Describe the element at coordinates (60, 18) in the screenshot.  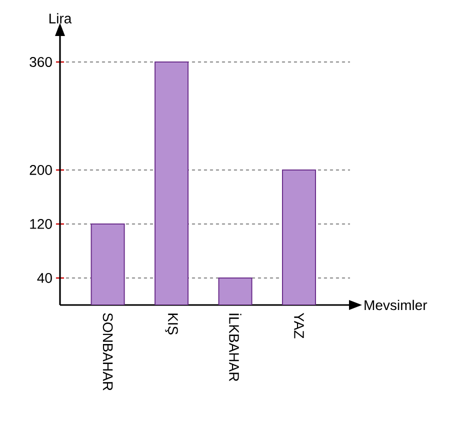
I see `y-axis-title: Lira` at that location.